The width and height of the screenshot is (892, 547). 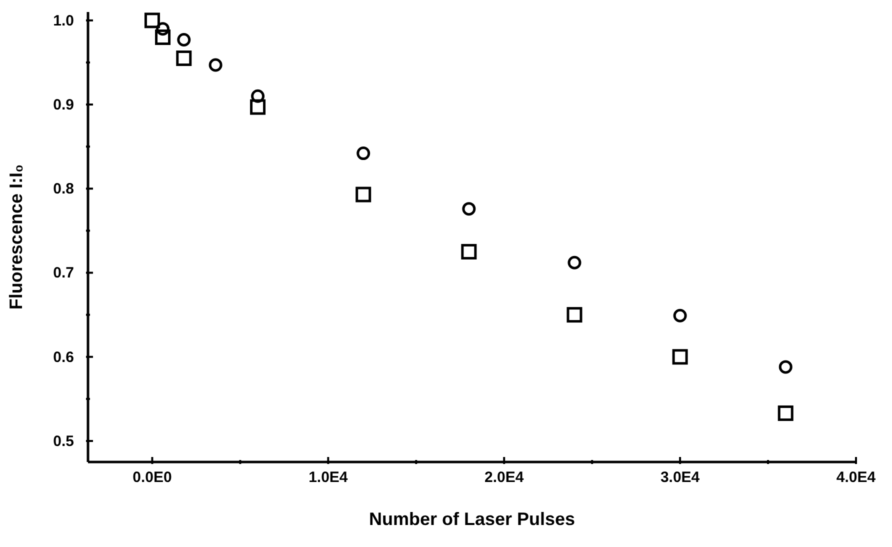 What do you see at coordinates (504, 477) in the screenshot?
I see `x-tick-label: 2.0E4` at bounding box center [504, 477].